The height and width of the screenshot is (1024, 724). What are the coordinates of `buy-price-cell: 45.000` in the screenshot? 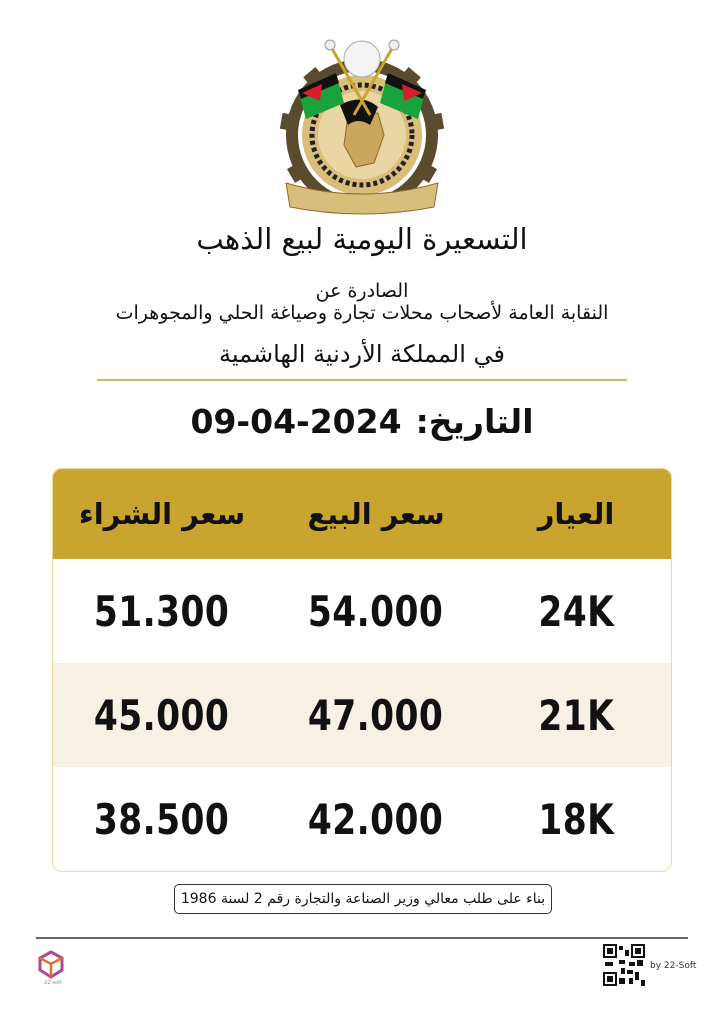 It's located at (162, 715).